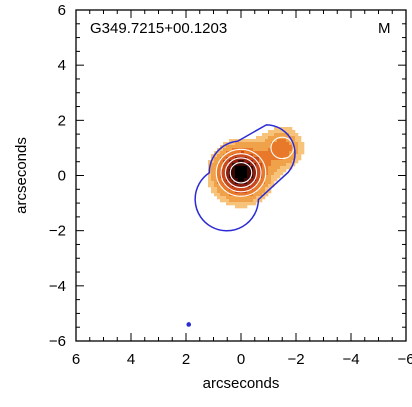 Image resolution: width=412 pixels, height=407 pixels. What do you see at coordinates (62, 10) in the screenshot?
I see `y-tick-label: 6` at bounding box center [62, 10].